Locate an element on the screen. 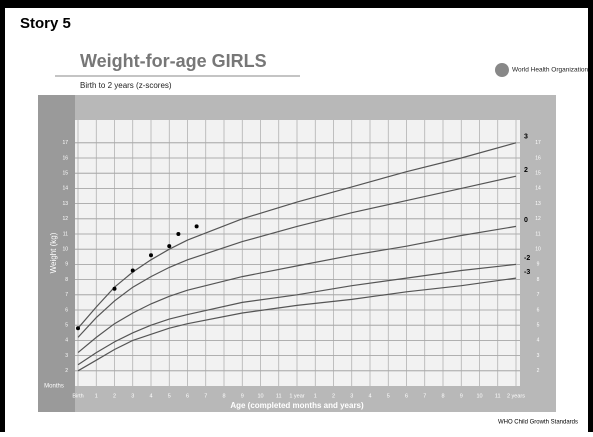 Image resolution: width=593 pixels, height=437 pixels. y-tick-label-right: 14 is located at coordinates (538, 189).